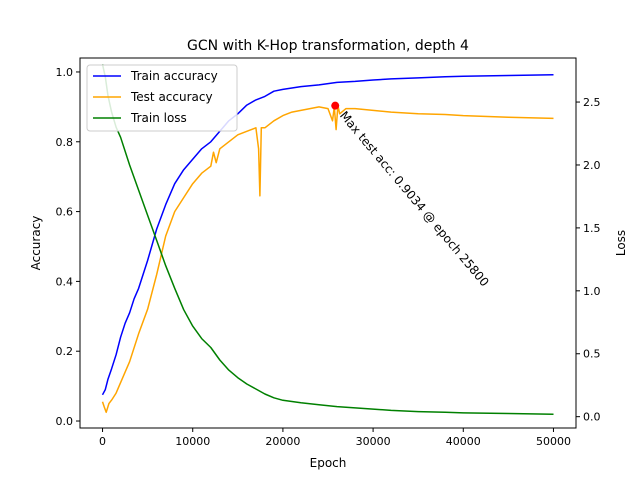  What do you see at coordinates (65, 142) in the screenshot?
I see `left-y-tick-label: 0.8` at bounding box center [65, 142].